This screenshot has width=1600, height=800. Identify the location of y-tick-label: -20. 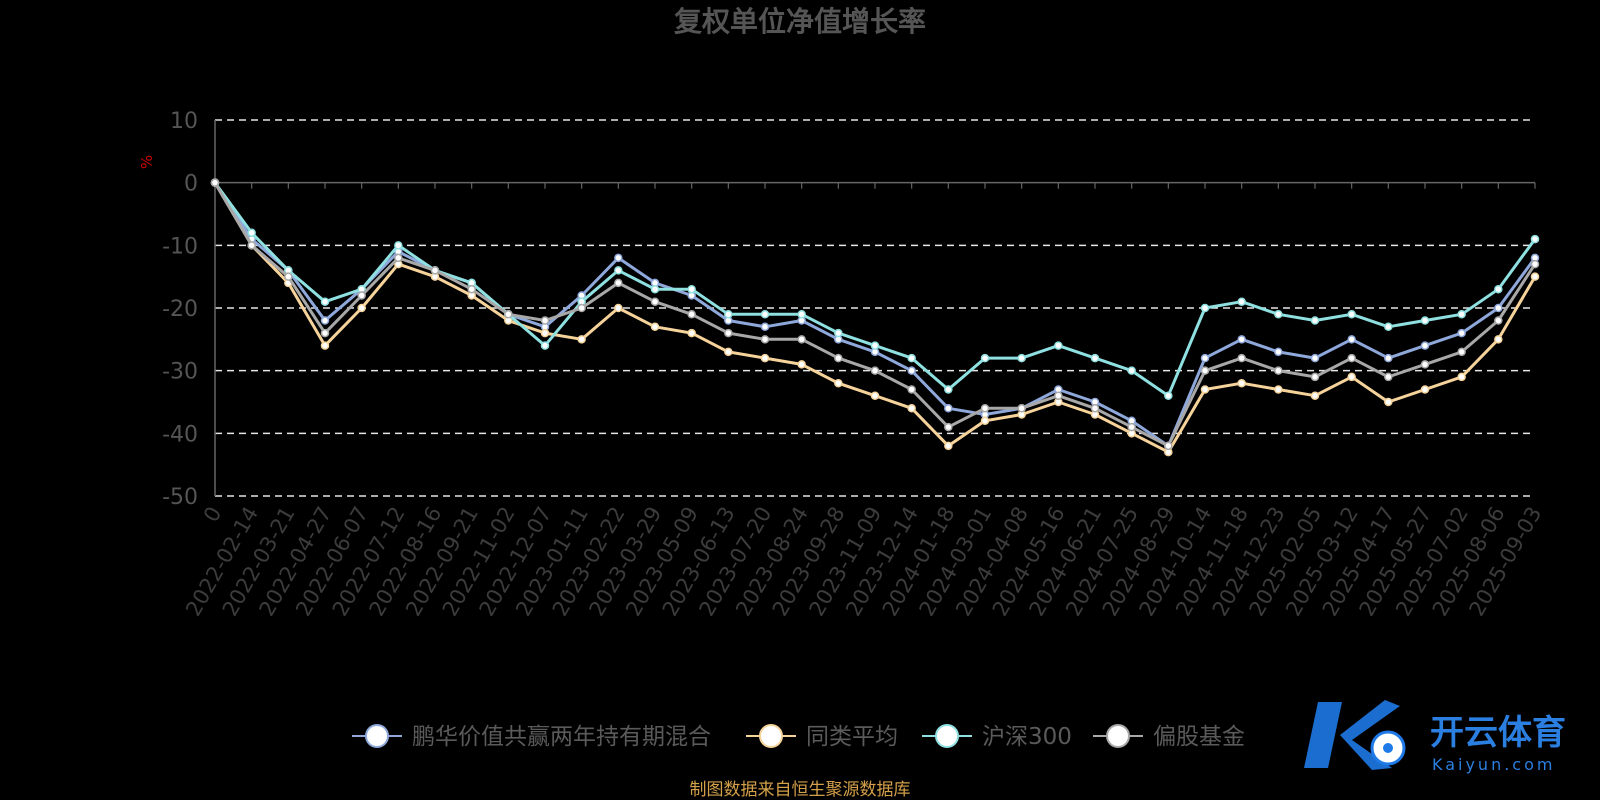
(180, 309).